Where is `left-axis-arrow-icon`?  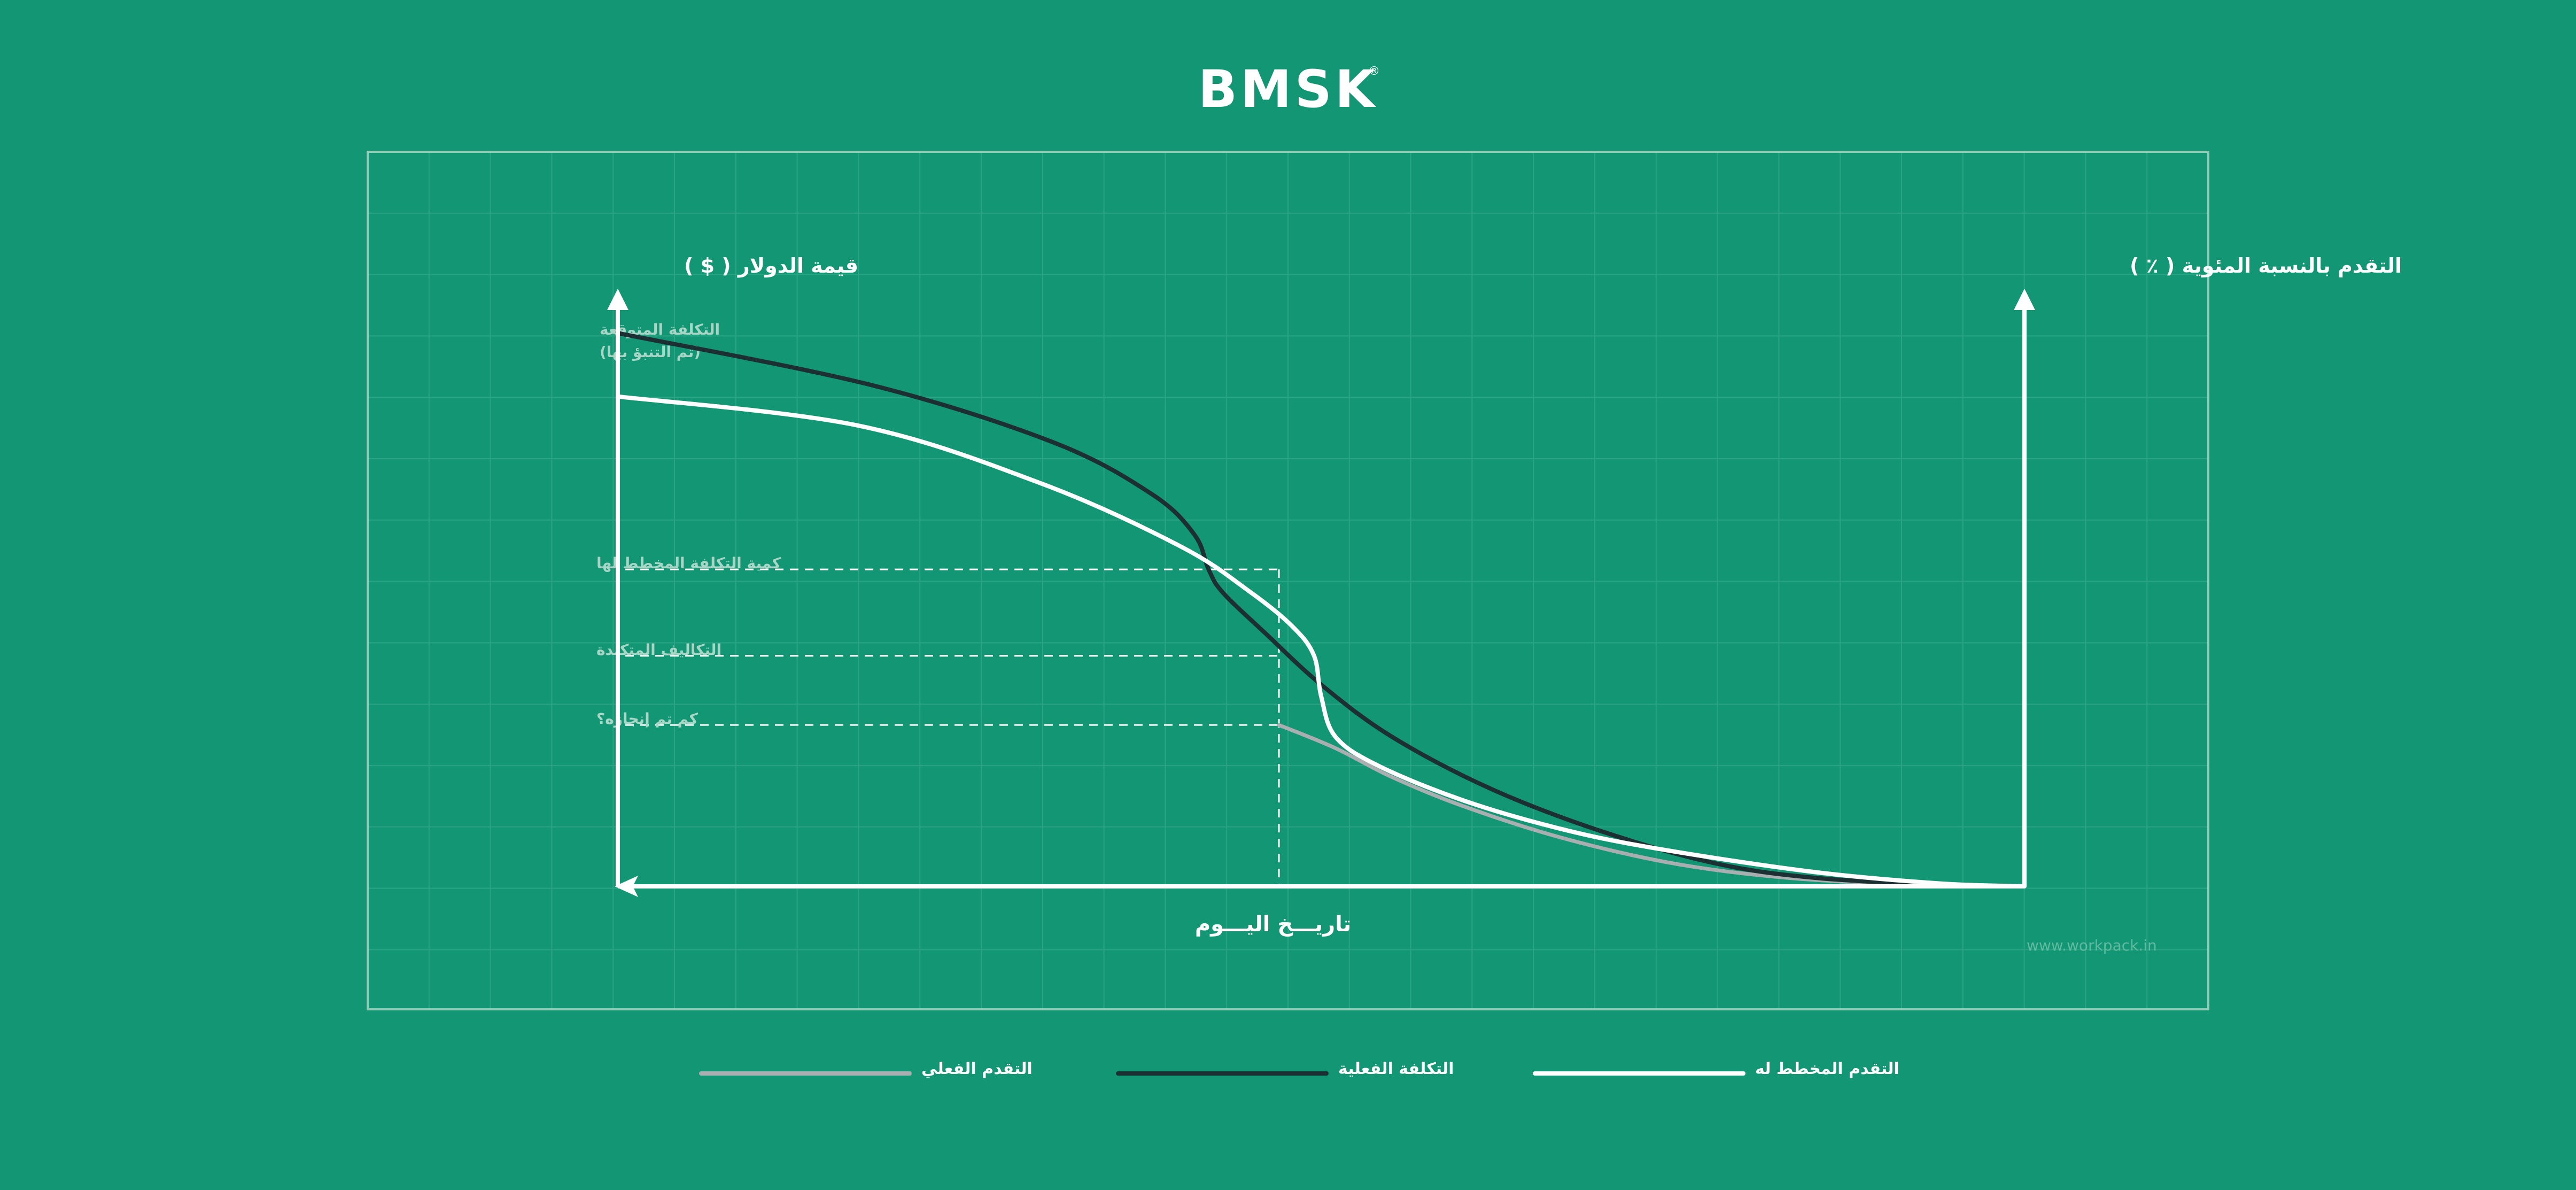
left-axis-arrow-icon is located at coordinates (618, 299).